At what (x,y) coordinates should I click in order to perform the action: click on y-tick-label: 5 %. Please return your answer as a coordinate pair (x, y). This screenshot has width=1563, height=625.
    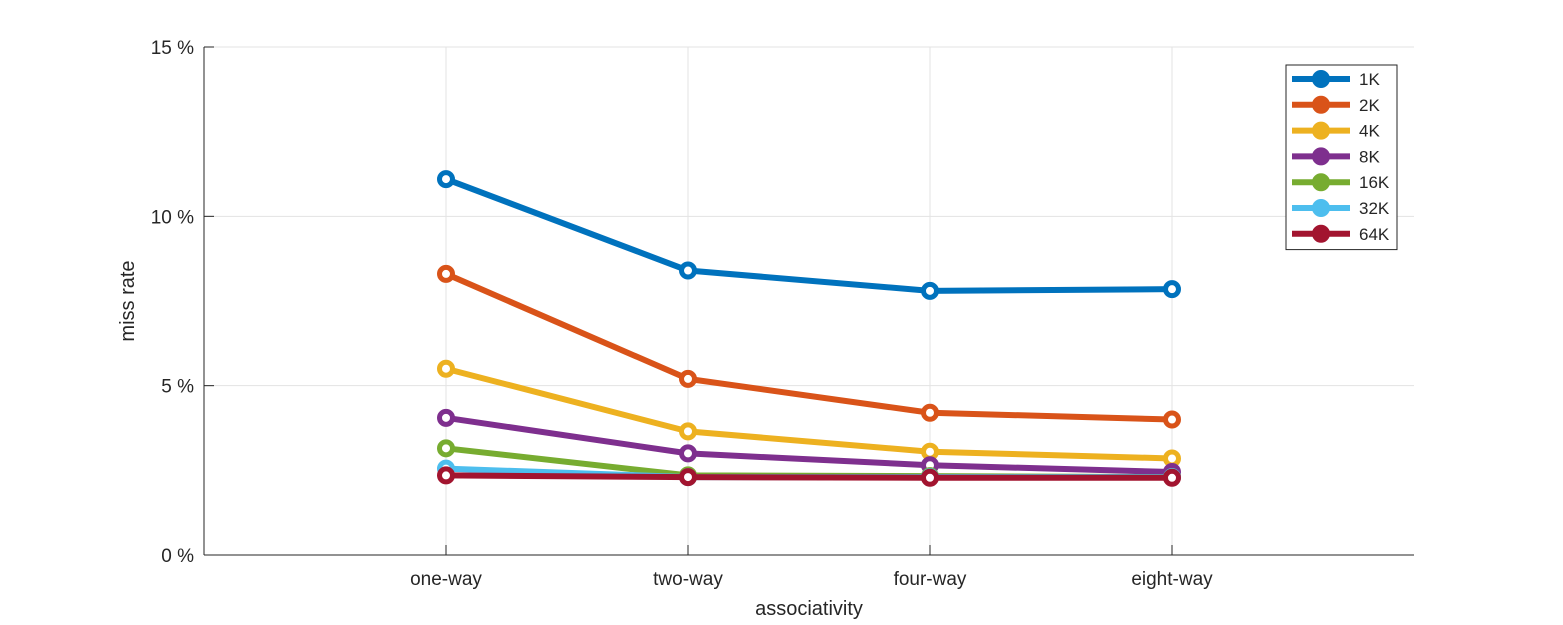
    Looking at the image, I should click on (177, 387).